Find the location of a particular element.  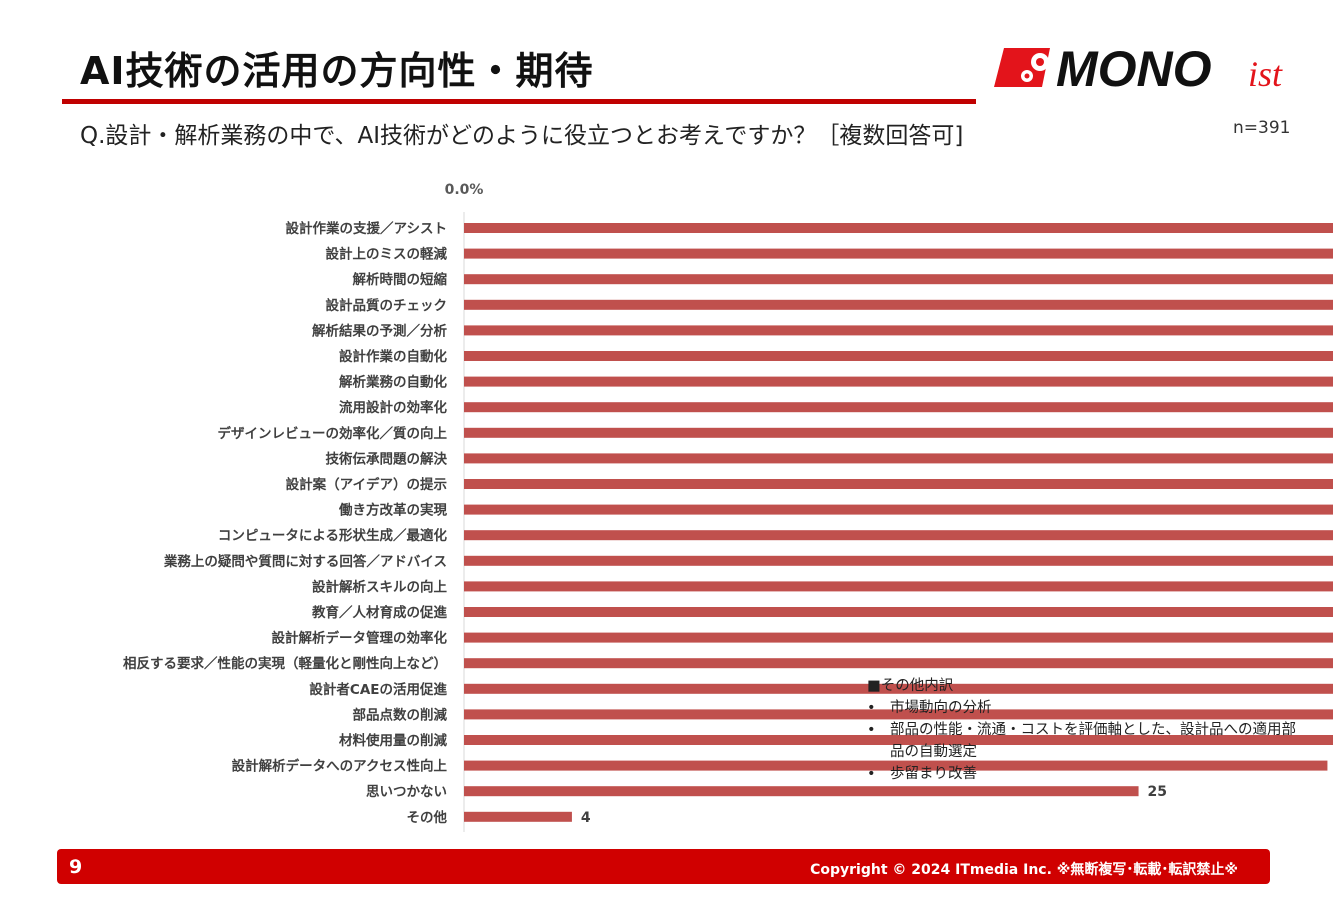

page-number: 9 is located at coordinates (76, 867).